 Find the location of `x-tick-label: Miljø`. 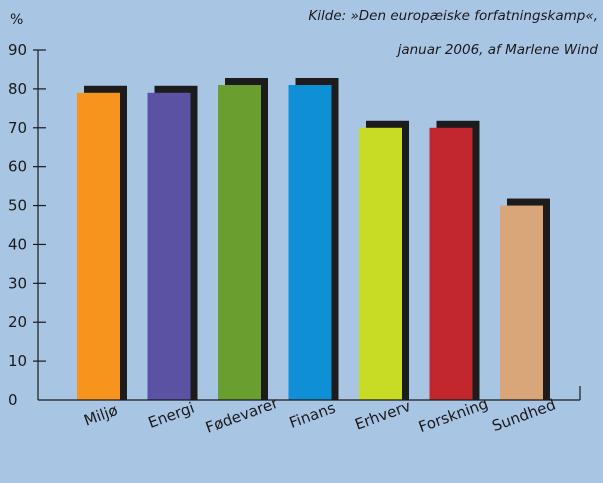

x-tick-label: Miljø is located at coordinates (100, 415).